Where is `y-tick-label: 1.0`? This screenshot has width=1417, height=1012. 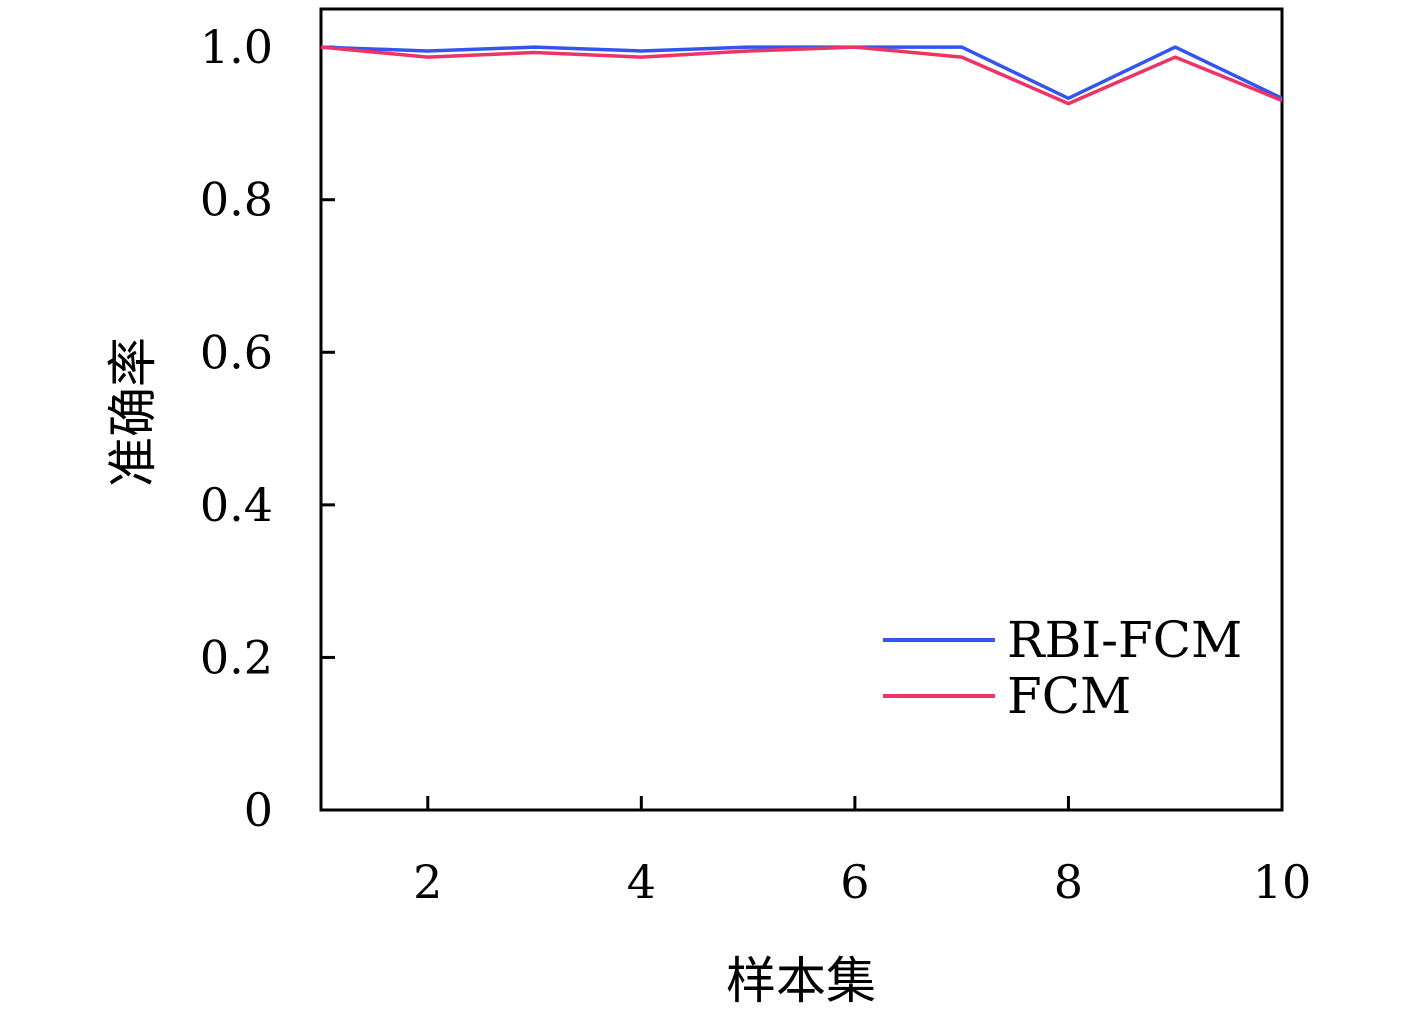
y-tick-label: 1.0 is located at coordinates (236, 47).